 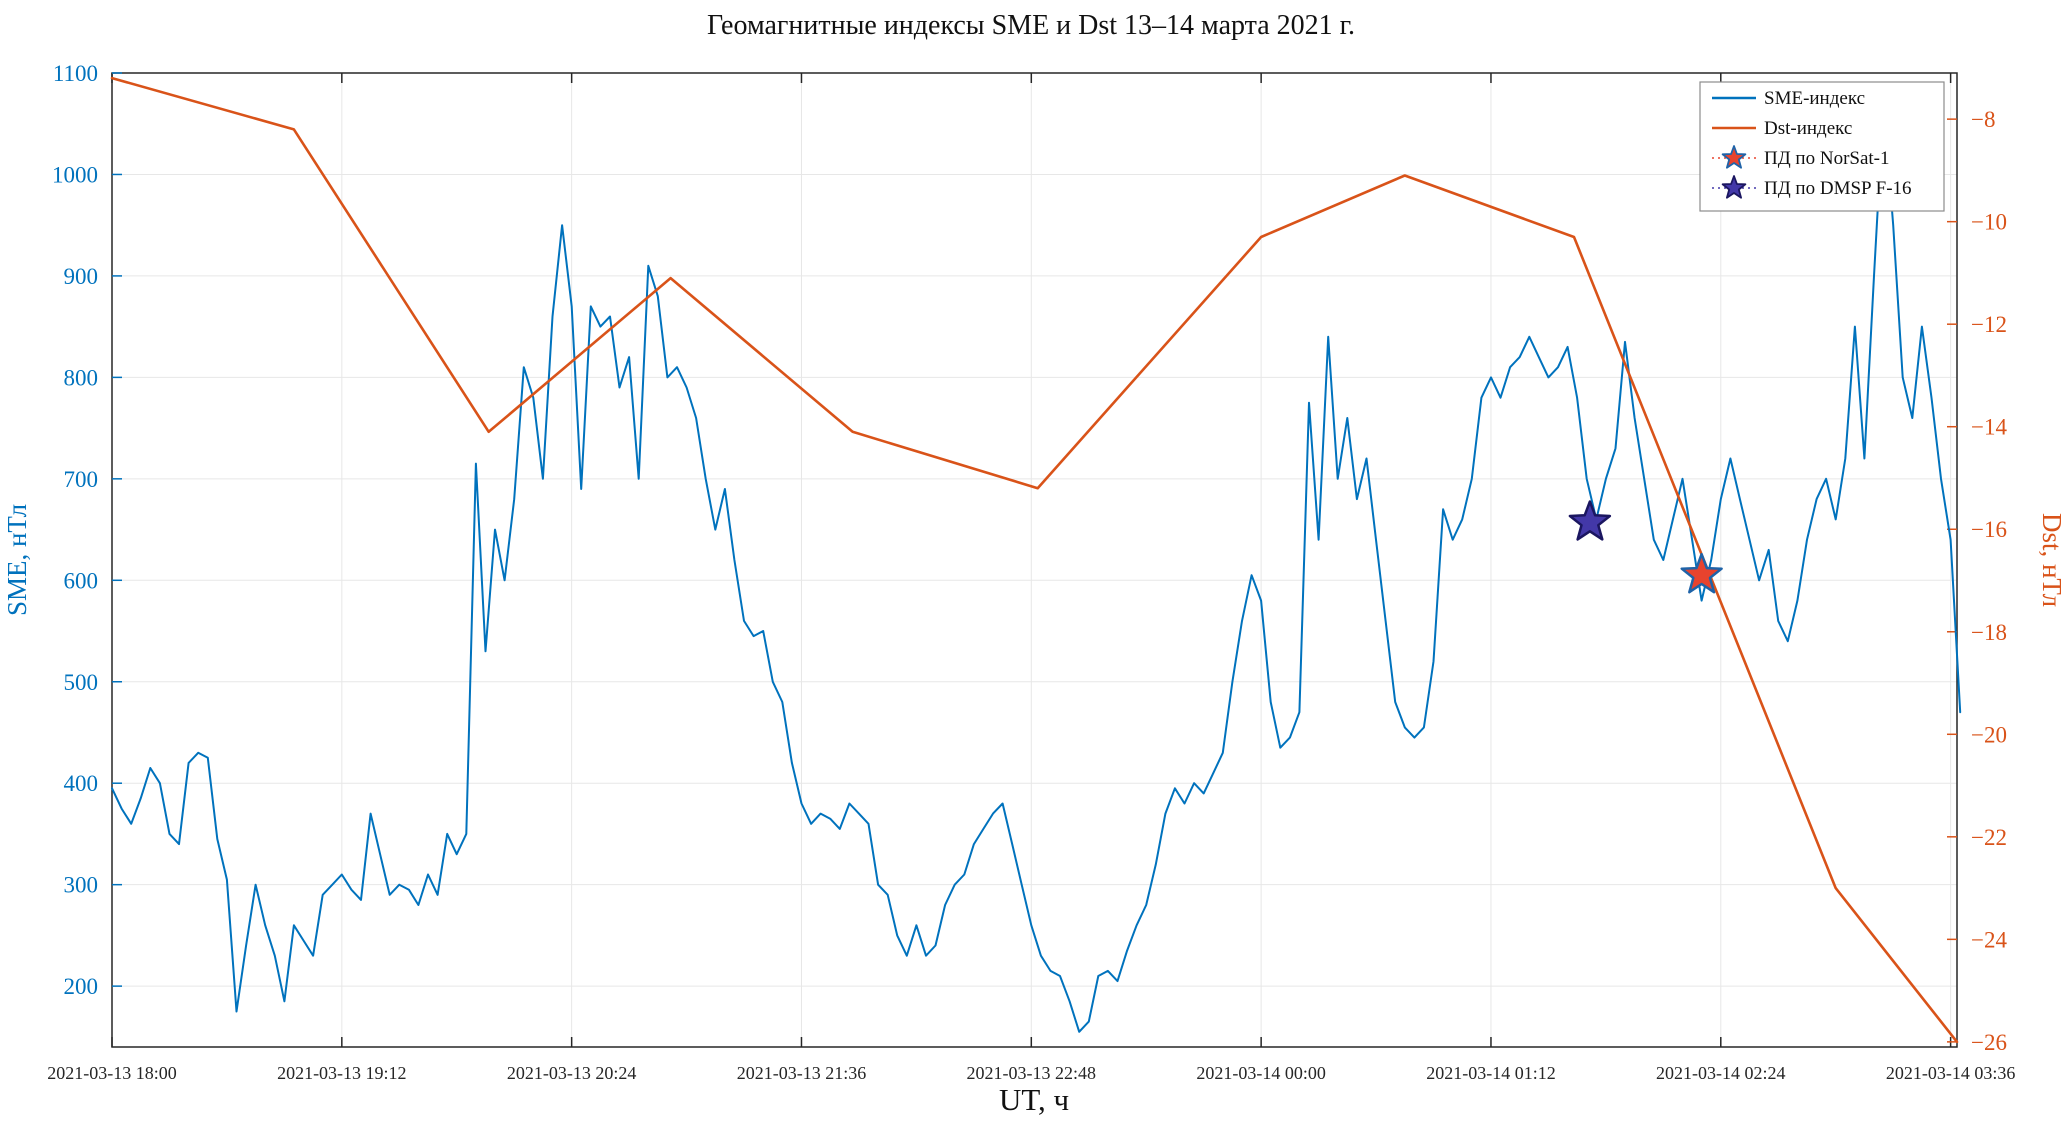 What do you see at coordinates (1989, 1042) in the screenshot?
I see `right-y-tick-label: −26` at bounding box center [1989, 1042].